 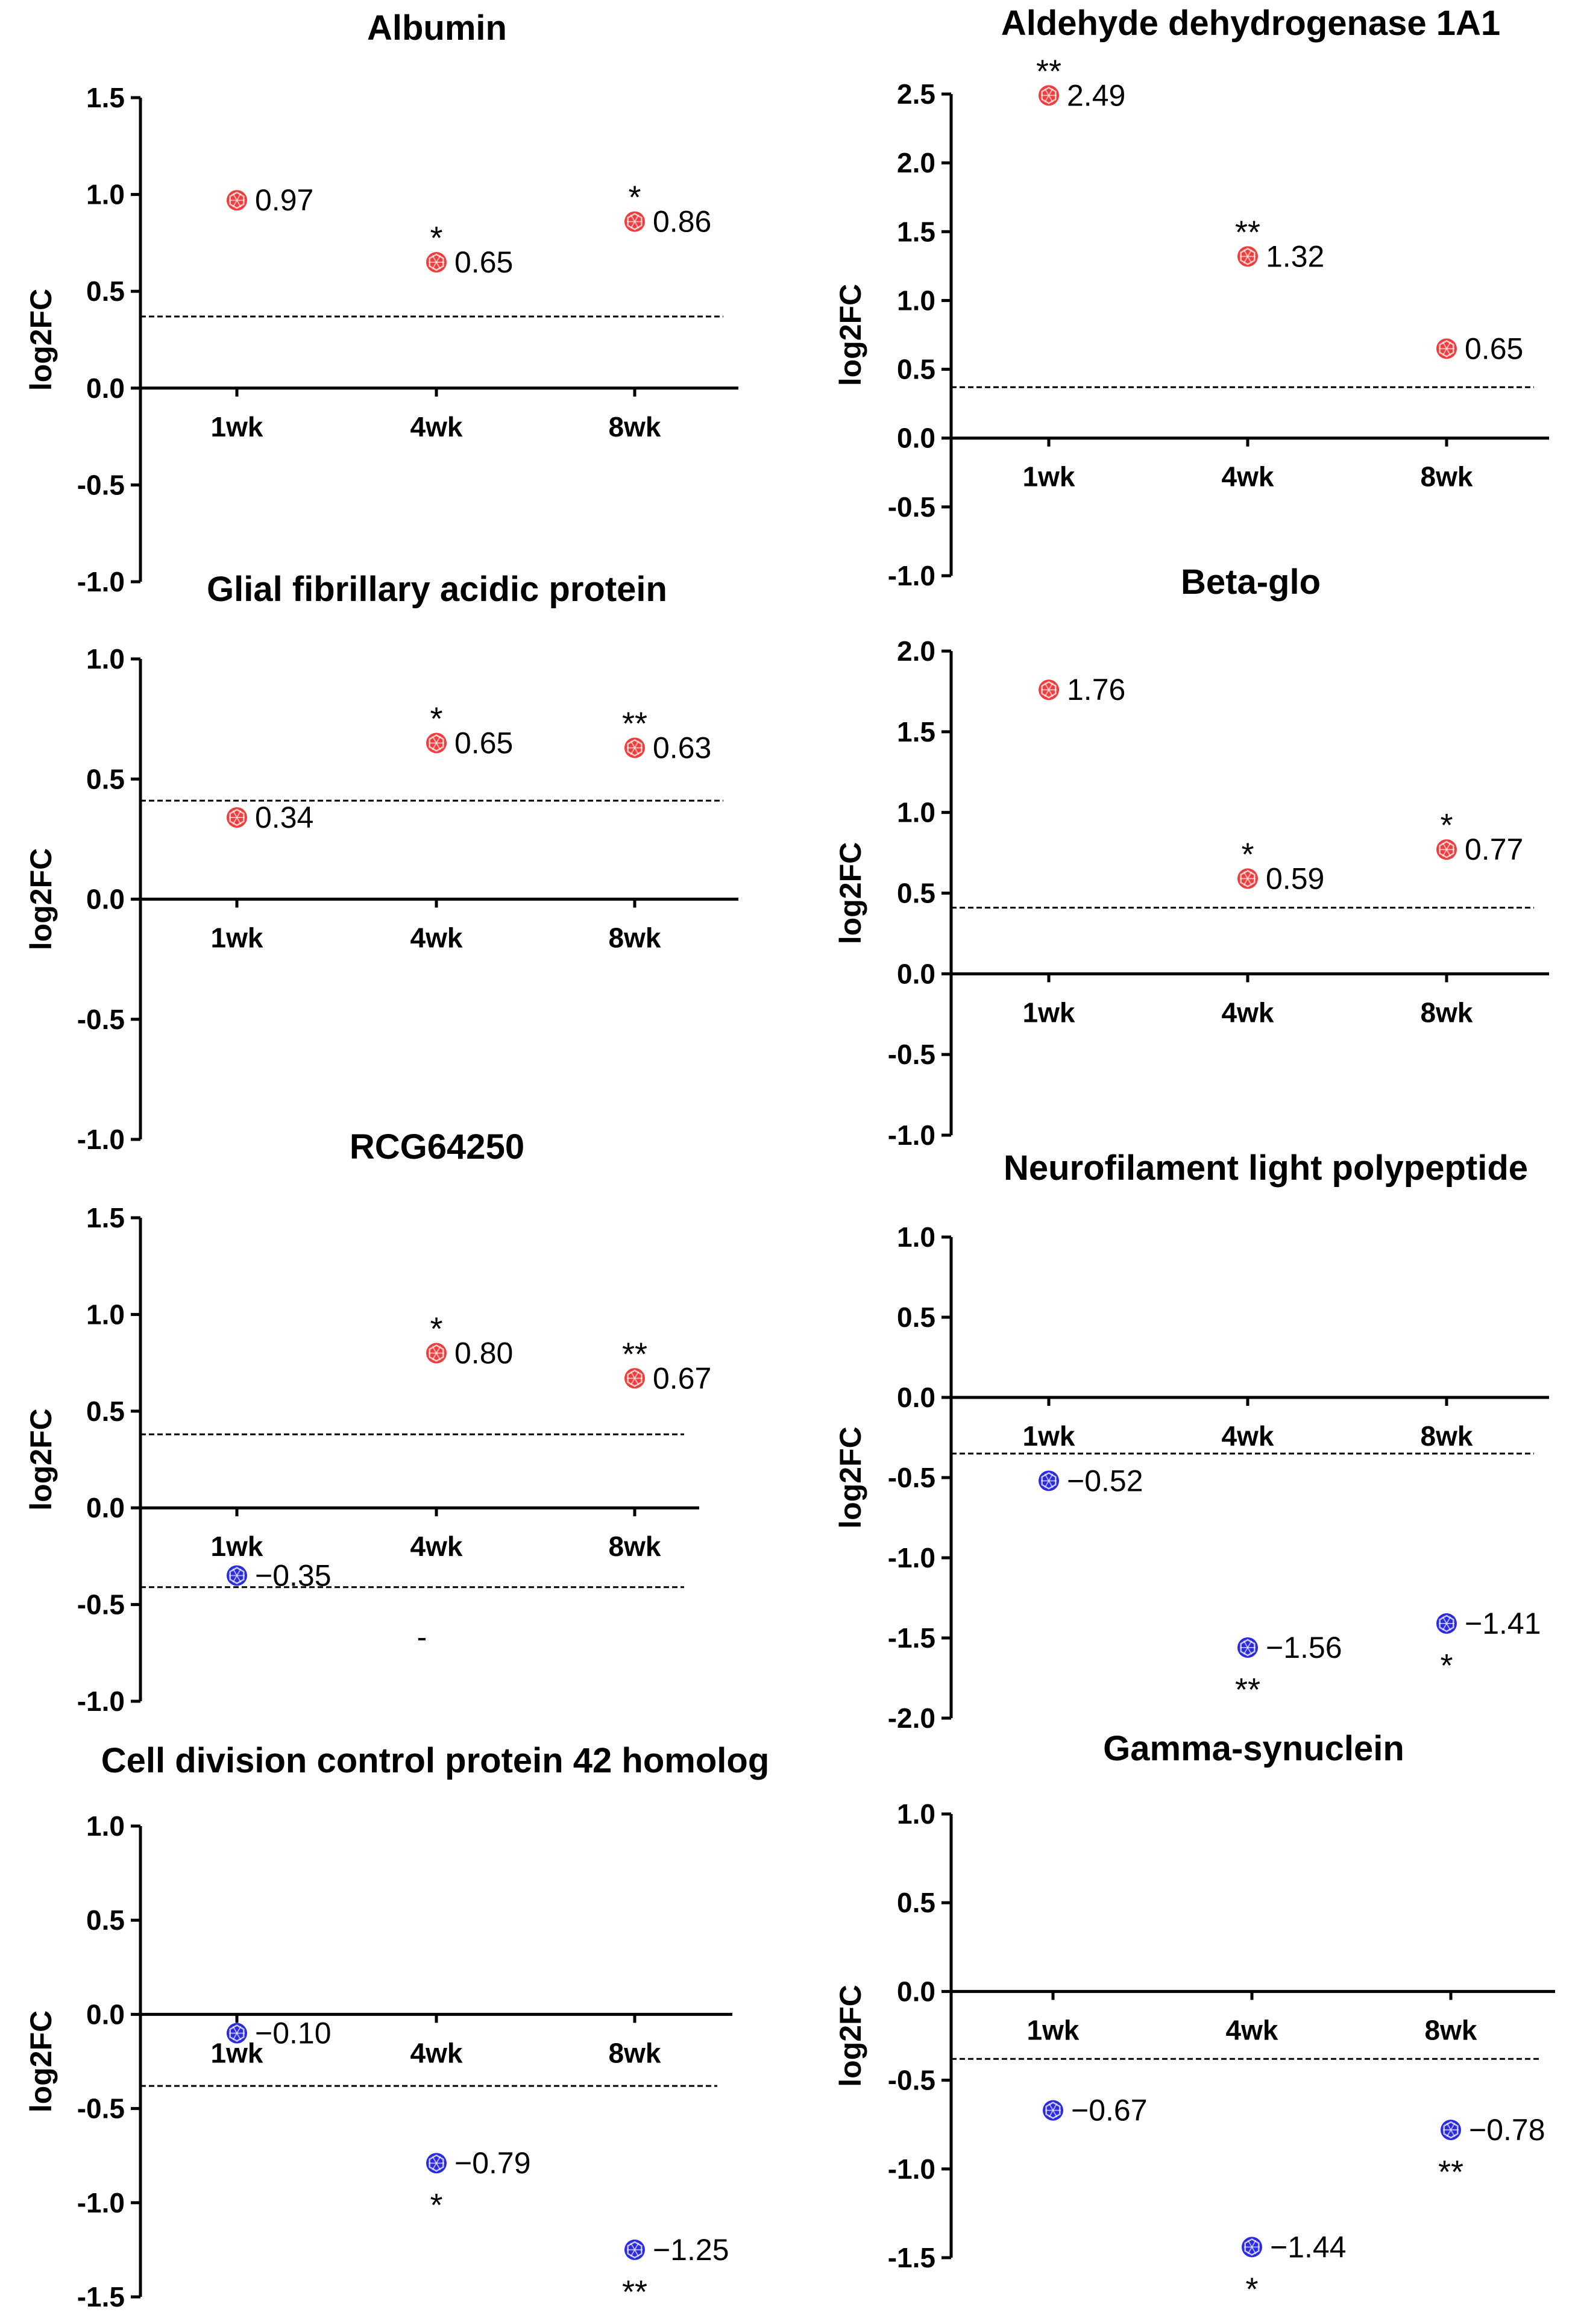 What do you see at coordinates (483, 1353) in the screenshot?
I see `data-label: 0.80` at bounding box center [483, 1353].